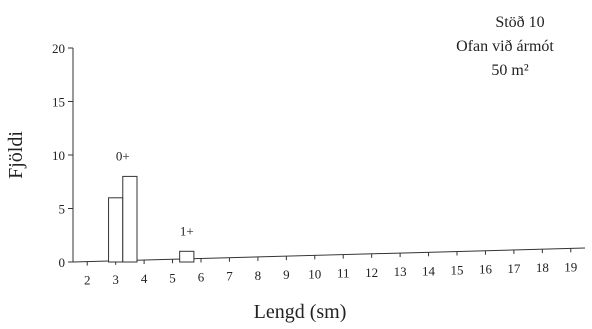 This screenshot has height=329, width=592. Describe the element at coordinates (144, 278) in the screenshot. I see `x-tick-label: 4` at that location.